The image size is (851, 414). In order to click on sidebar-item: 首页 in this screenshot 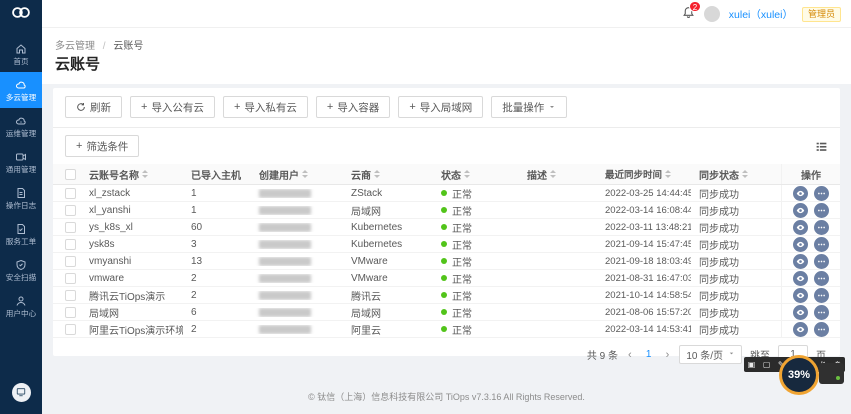, I will do `click(21, 54)`.